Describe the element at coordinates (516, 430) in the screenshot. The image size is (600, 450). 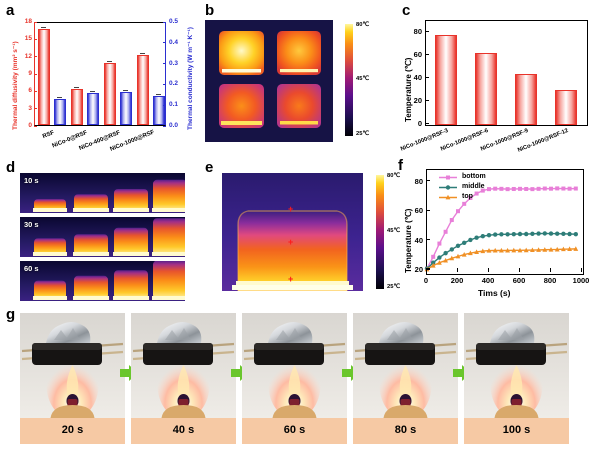
I see `panel-g-time-label-4: 100 s` at that location.